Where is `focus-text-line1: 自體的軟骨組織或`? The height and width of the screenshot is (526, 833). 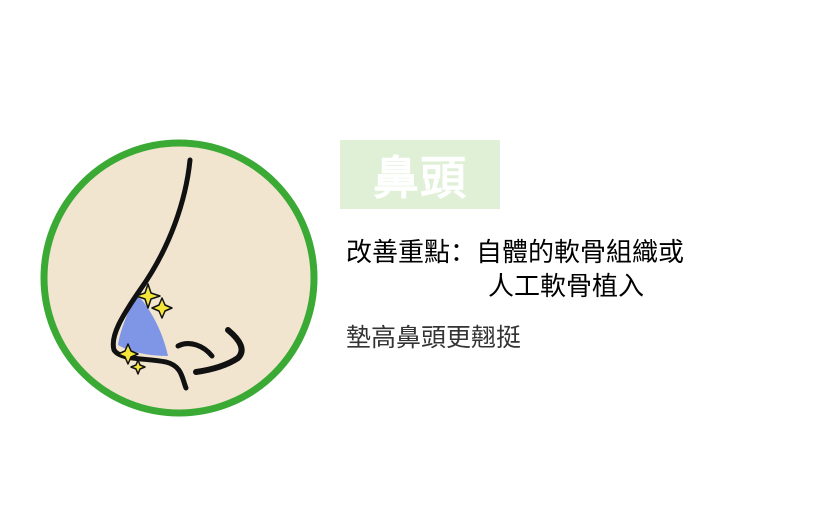 focus-text-line1: 自體的軟骨組織或 is located at coordinates (580, 253).